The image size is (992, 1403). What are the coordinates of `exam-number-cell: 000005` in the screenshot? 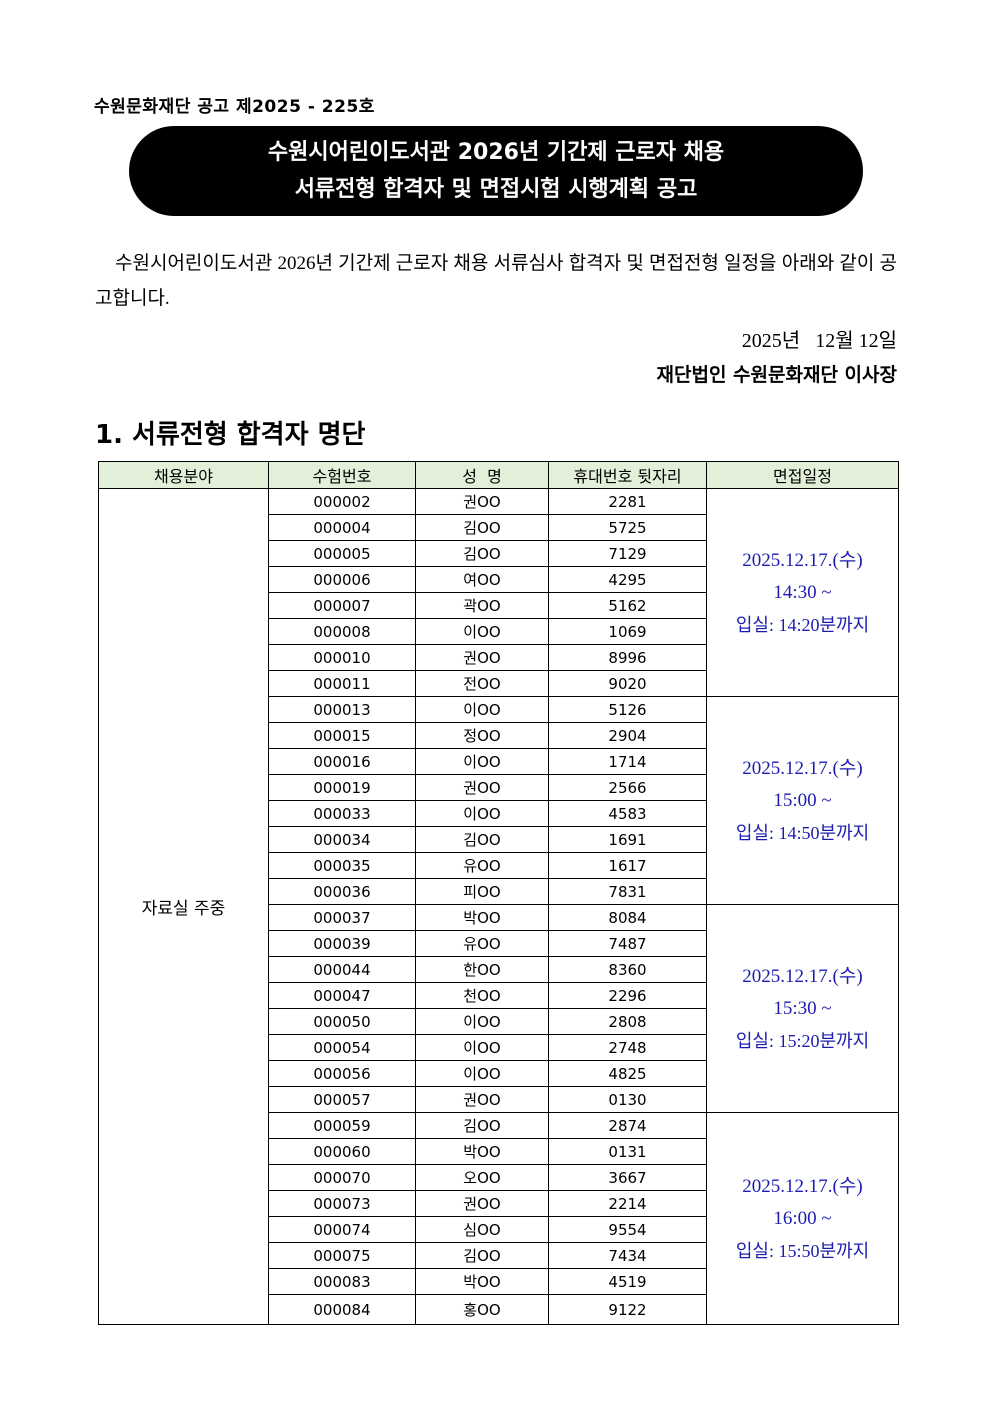 It's located at (342, 553).